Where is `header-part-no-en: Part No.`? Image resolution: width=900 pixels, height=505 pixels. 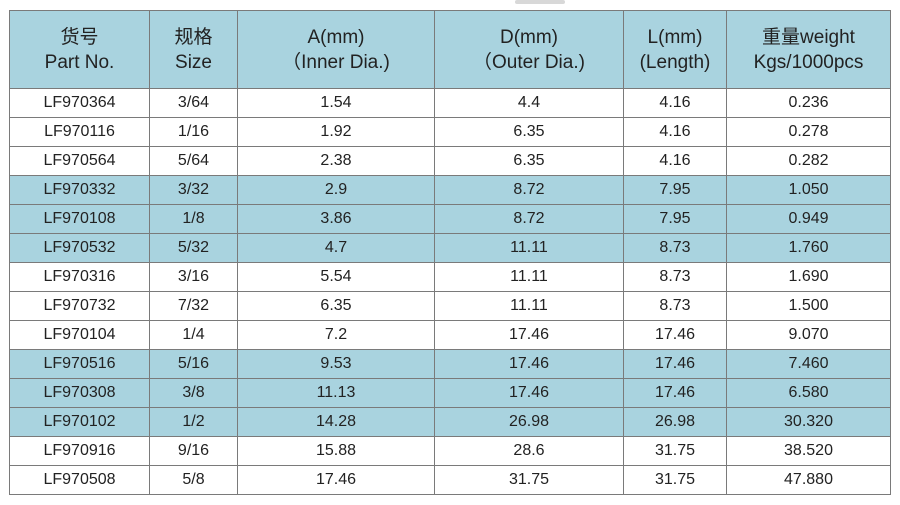 header-part-no-en: Part No. is located at coordinates (79, 62).